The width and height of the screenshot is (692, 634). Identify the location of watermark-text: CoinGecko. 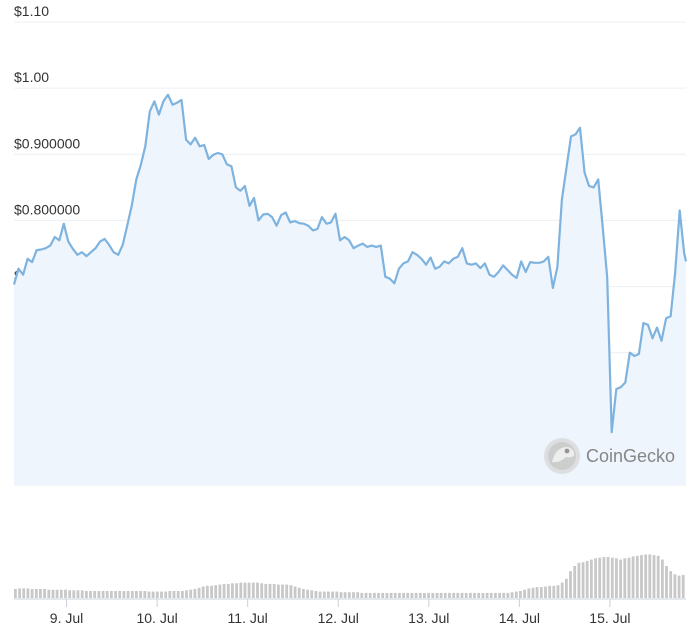
(630, 456).